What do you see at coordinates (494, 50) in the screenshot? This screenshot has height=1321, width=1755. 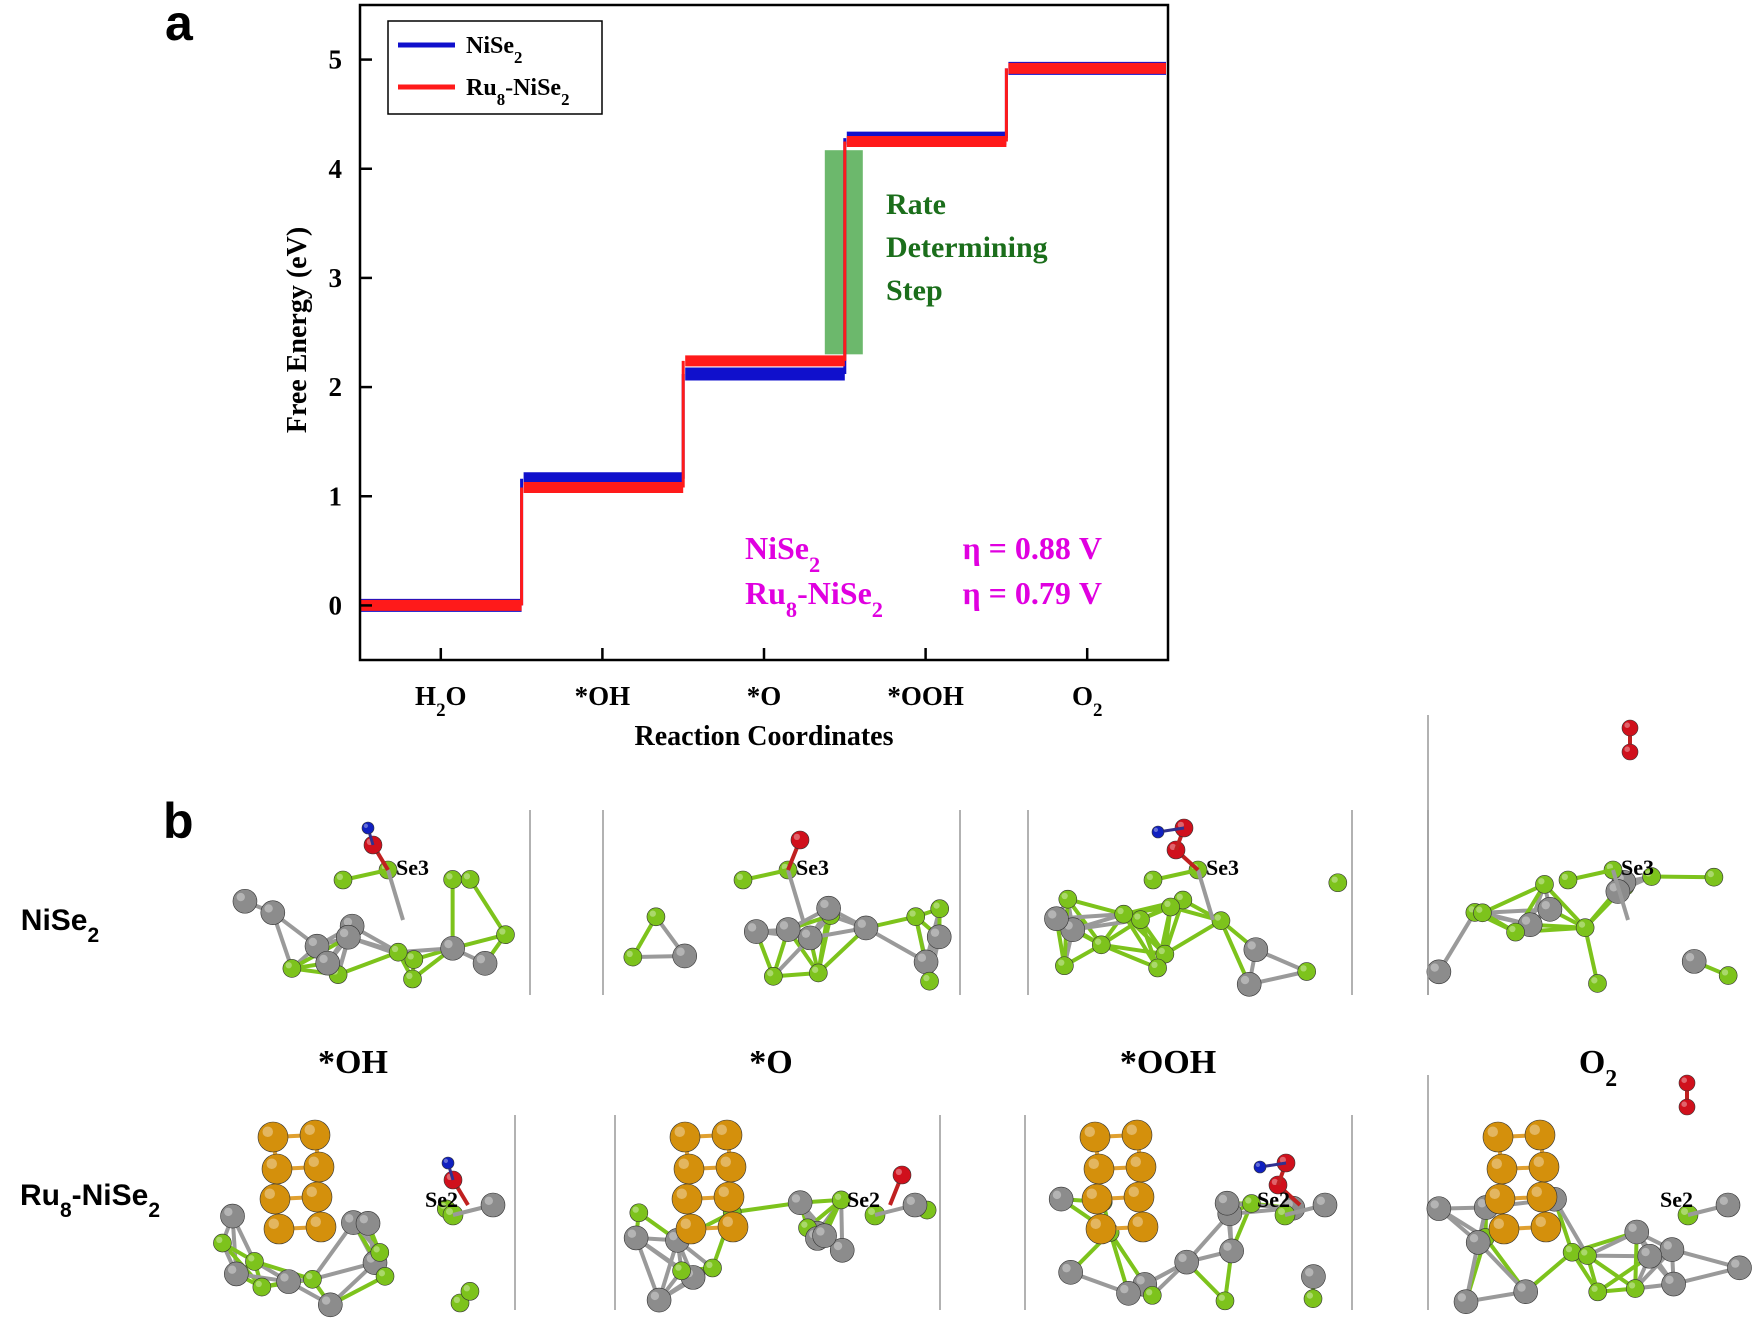 I see `legend-entry: NiSe2` at bounding box center [494, 50].